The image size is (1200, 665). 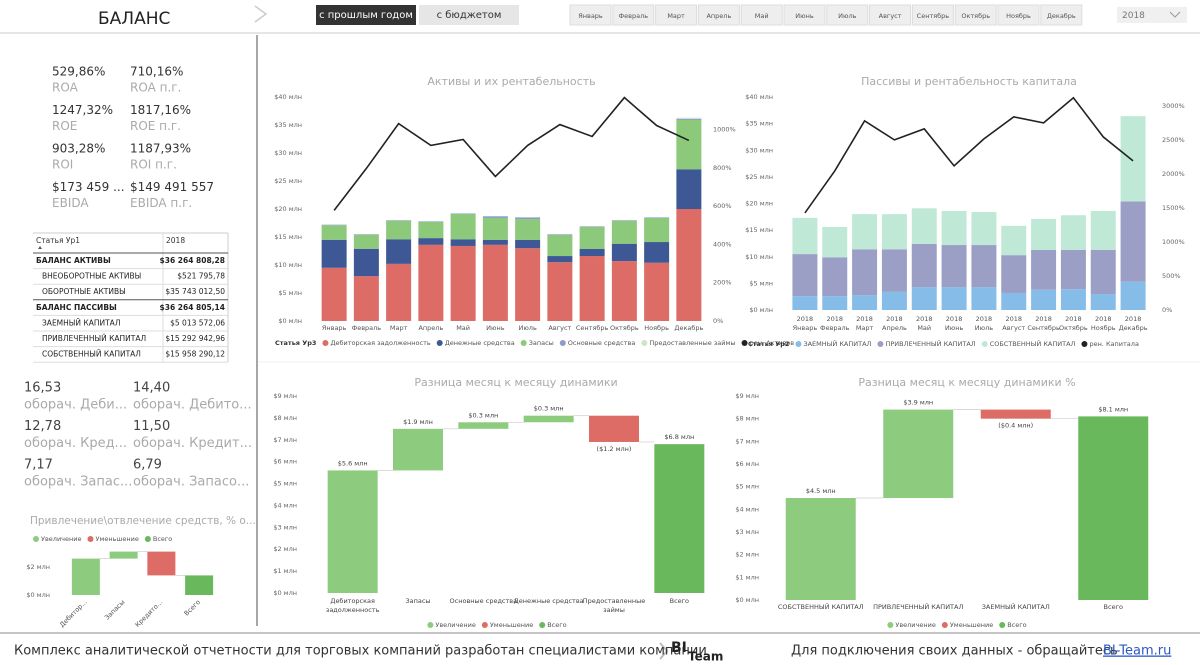 I want to click on year-label: 2018, so click(x=1133, y=16).